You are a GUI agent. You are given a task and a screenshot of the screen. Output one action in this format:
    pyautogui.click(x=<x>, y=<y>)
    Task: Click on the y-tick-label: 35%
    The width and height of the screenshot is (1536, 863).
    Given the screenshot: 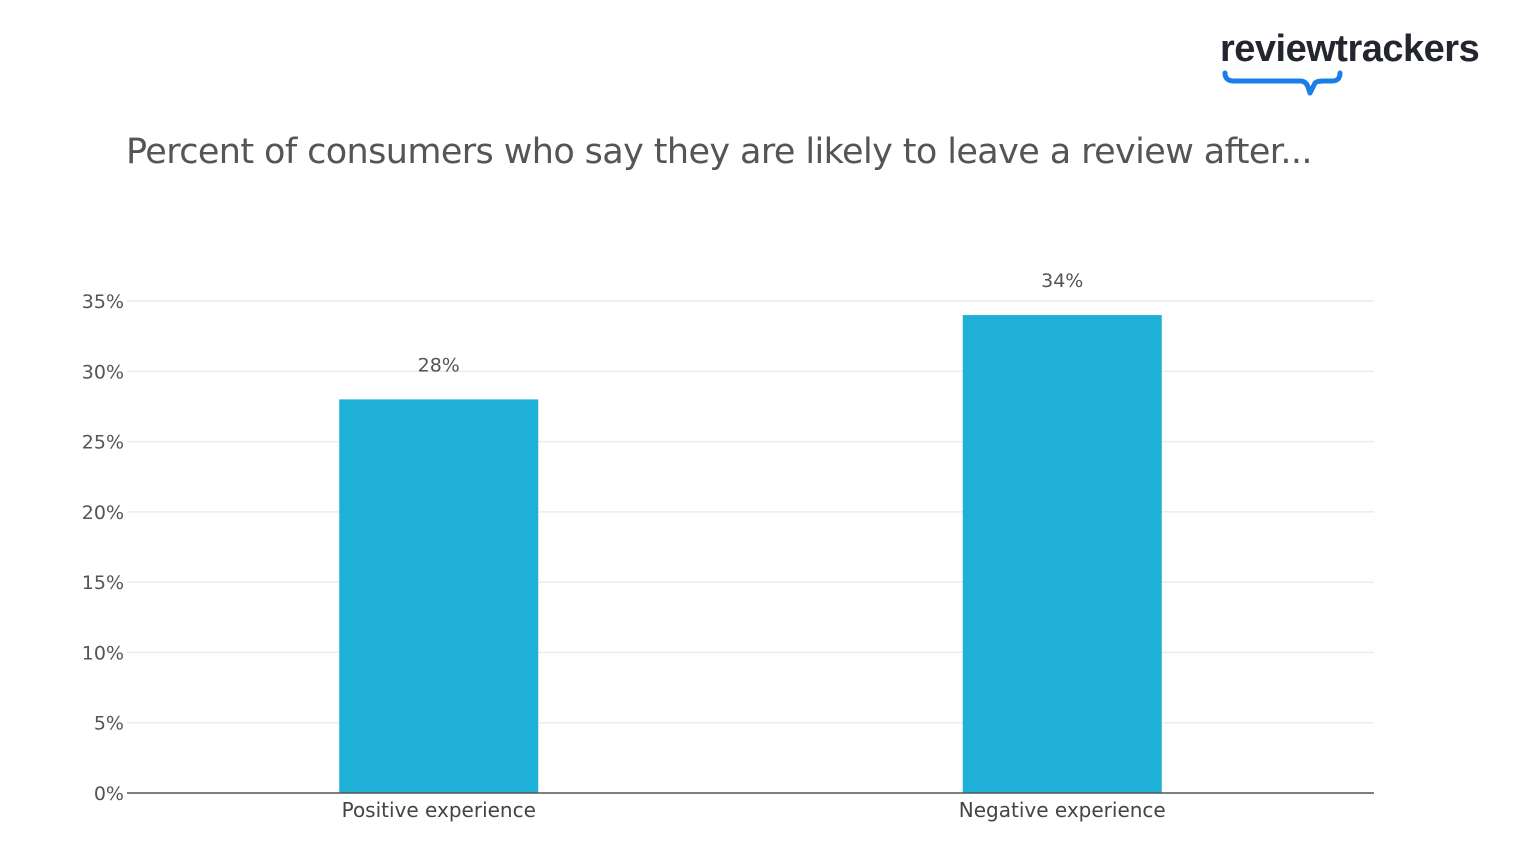 What is the action you would take?
    pyautogui.click(x=103, y=302)
    